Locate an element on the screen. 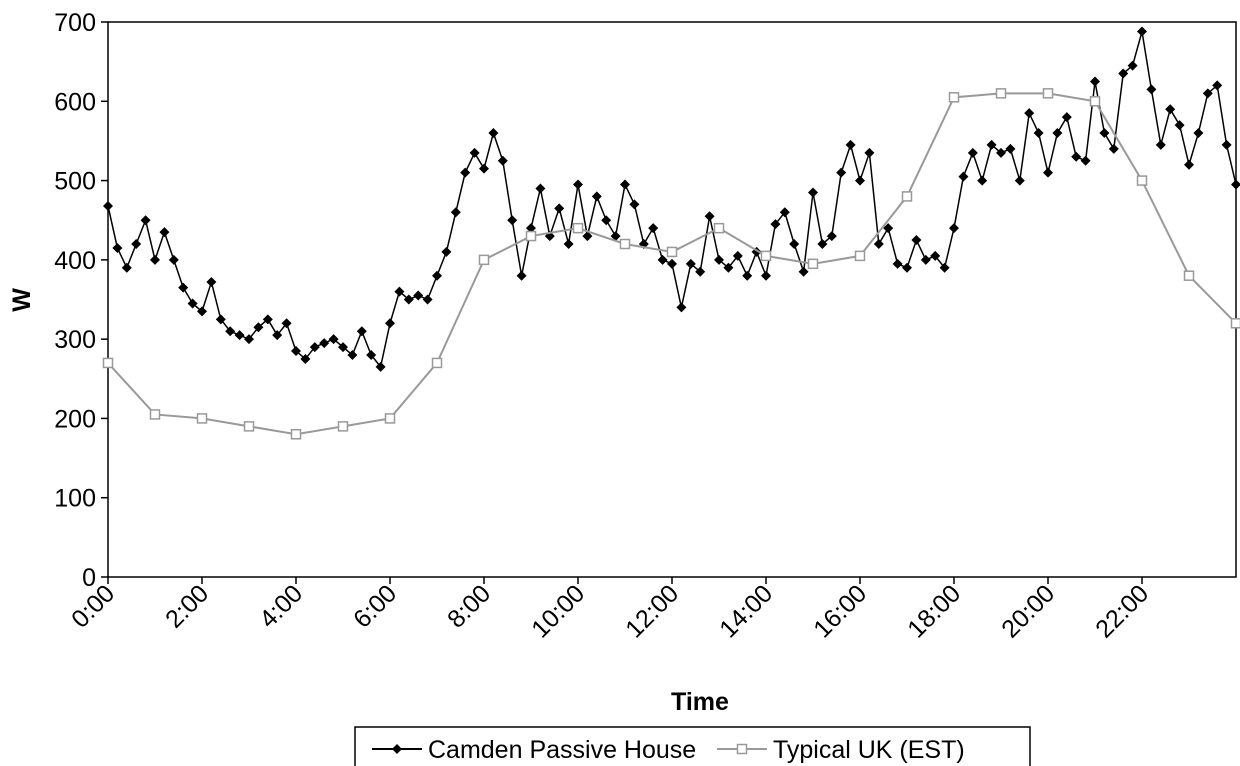 The height and width of the screenshot is (766, 1240). legend-marker is located at coordinates (397, 749).